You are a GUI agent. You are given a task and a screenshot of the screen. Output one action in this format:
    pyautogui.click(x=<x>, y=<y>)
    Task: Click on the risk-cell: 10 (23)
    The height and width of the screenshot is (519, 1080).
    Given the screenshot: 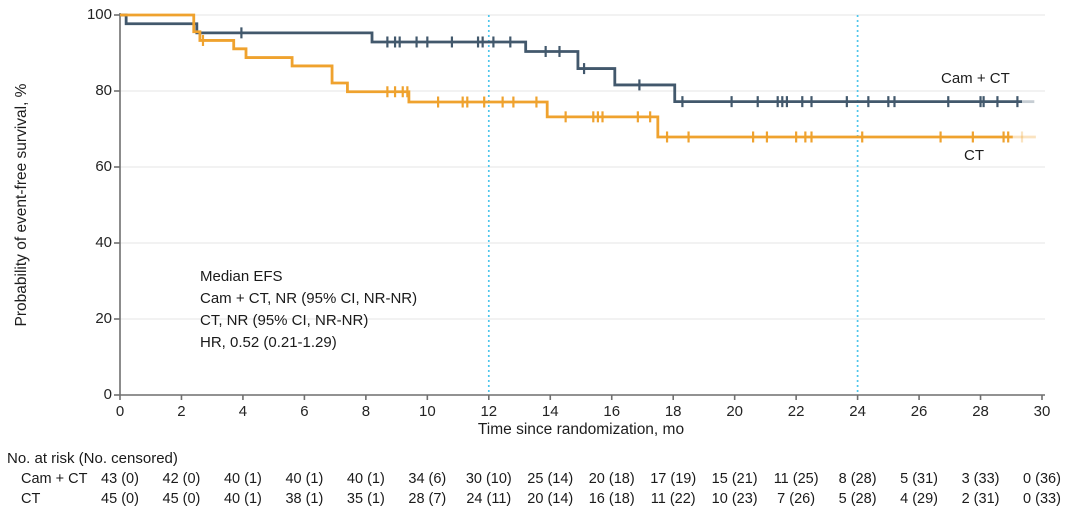 What is the action you would take?
    pyautogui.click(x=734, y=499)
    